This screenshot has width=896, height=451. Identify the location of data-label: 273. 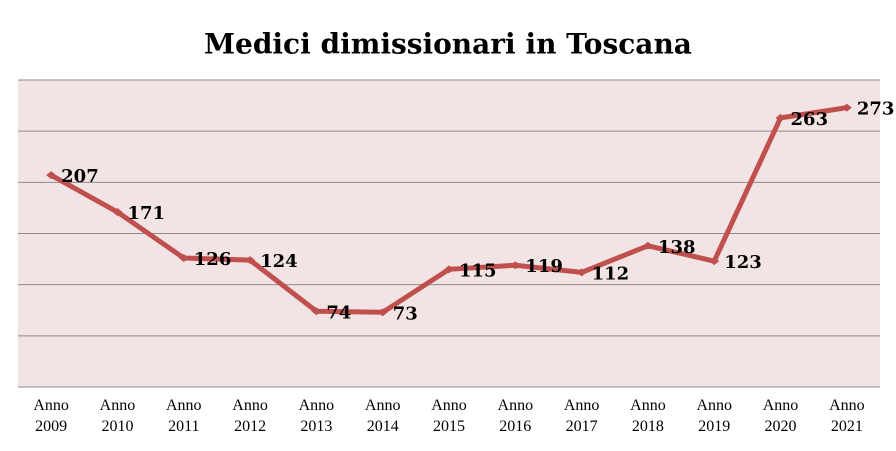
(876, 109).